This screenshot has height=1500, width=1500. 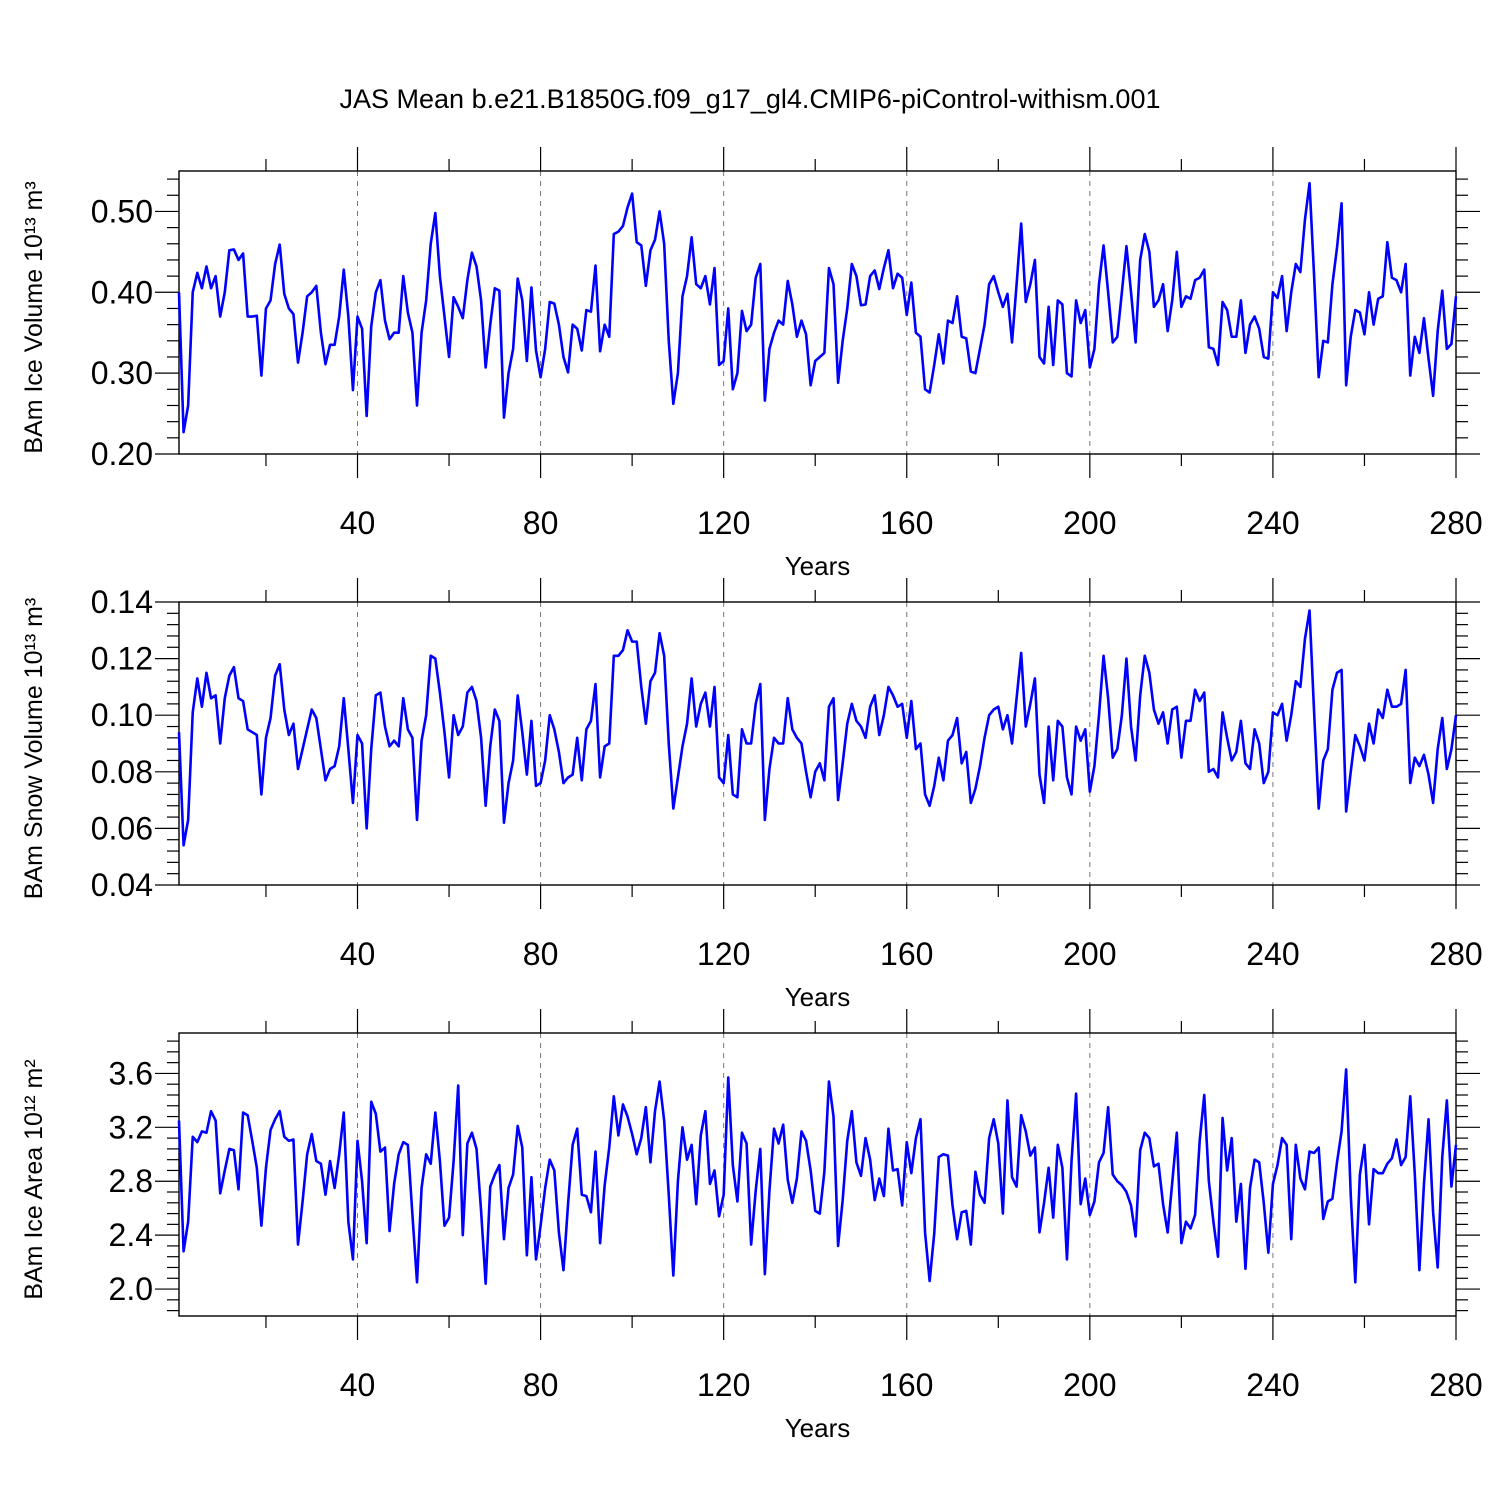 I want to click on y-tick-label: 0.12, so click(x=122, y=659).